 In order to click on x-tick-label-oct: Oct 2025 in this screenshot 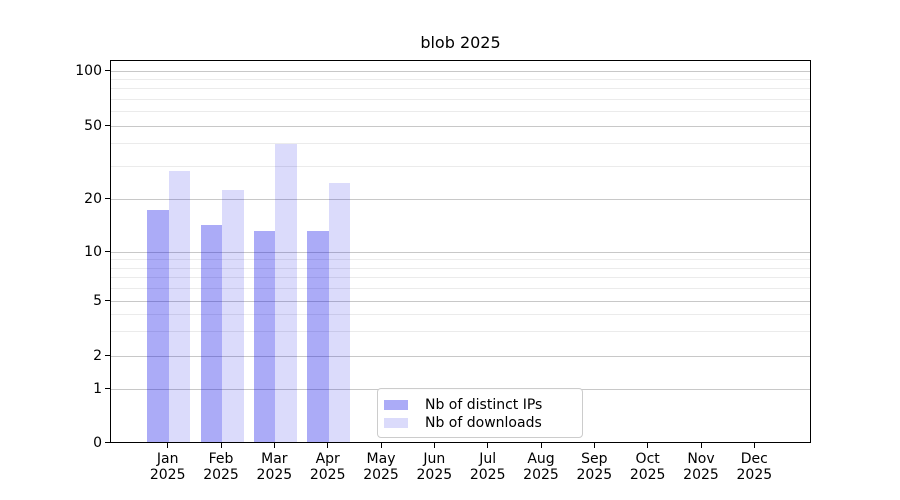, I will do `click(647, 467)`.